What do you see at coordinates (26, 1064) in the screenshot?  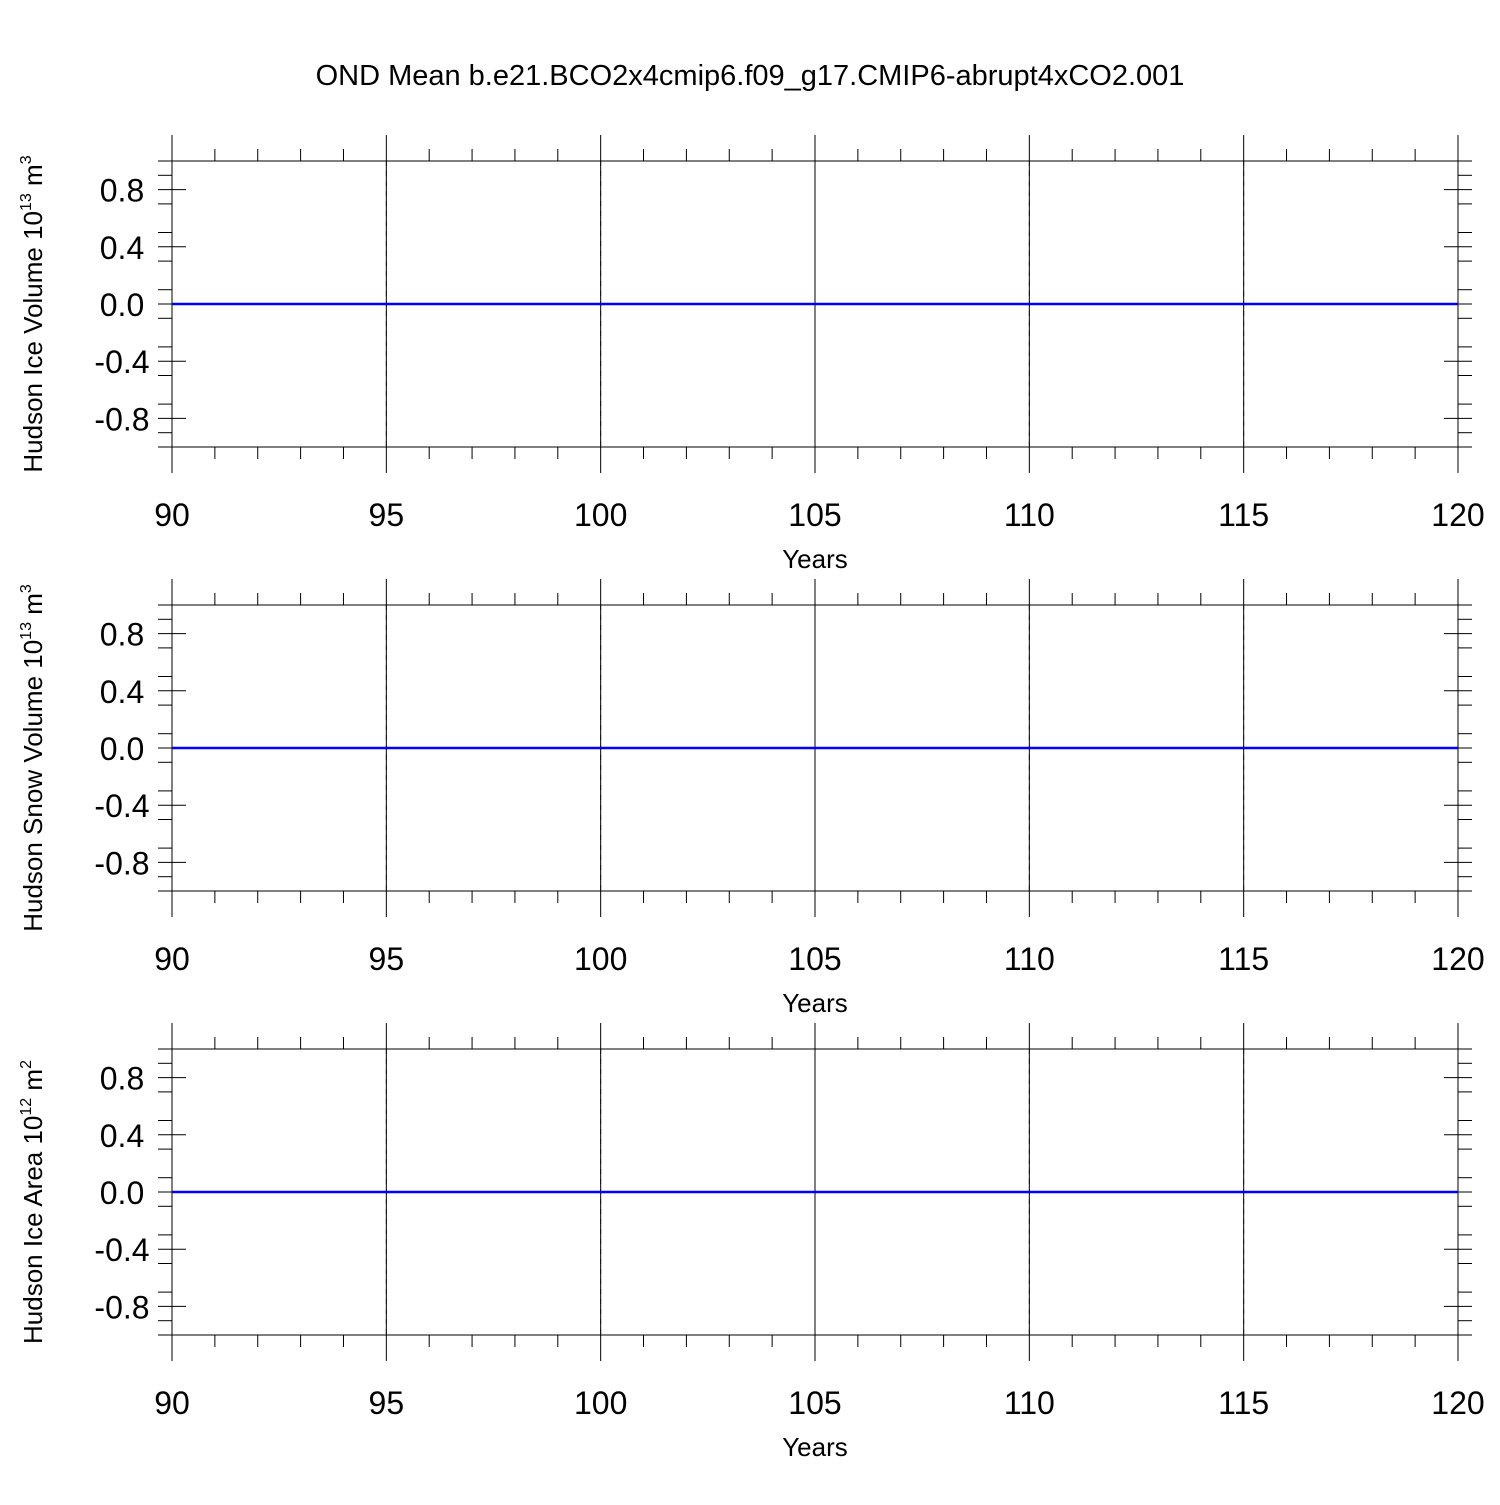 I see `y-axis-label-unit-exponent: 2` at bounding box center [26, 1064].